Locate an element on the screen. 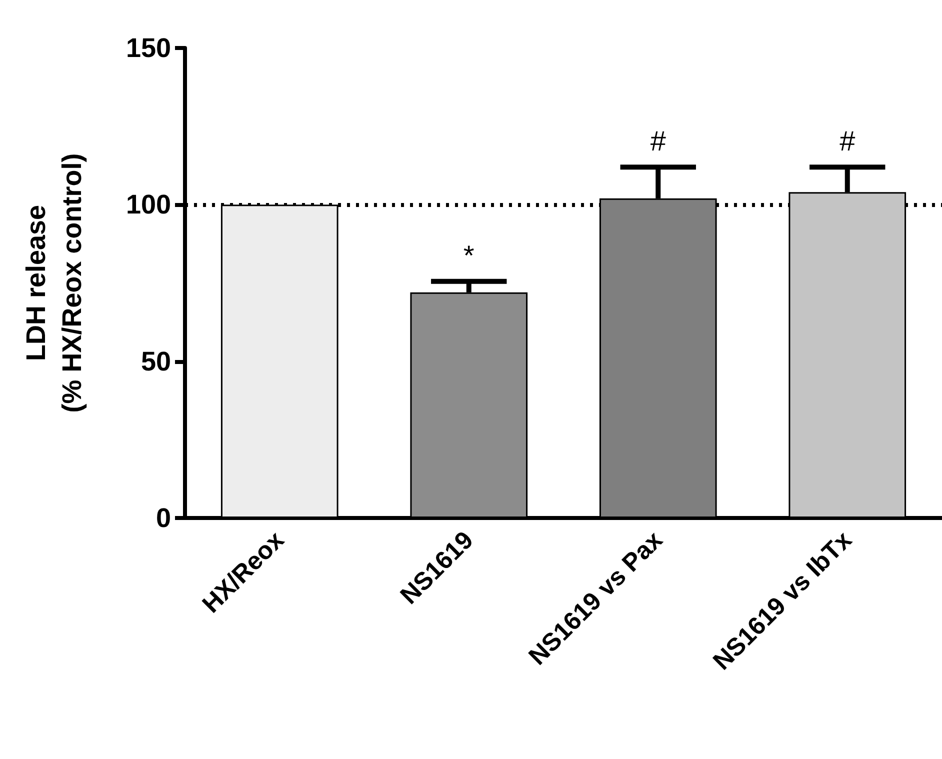  y-tick-label: 150 is located at coordinates (148, 48).